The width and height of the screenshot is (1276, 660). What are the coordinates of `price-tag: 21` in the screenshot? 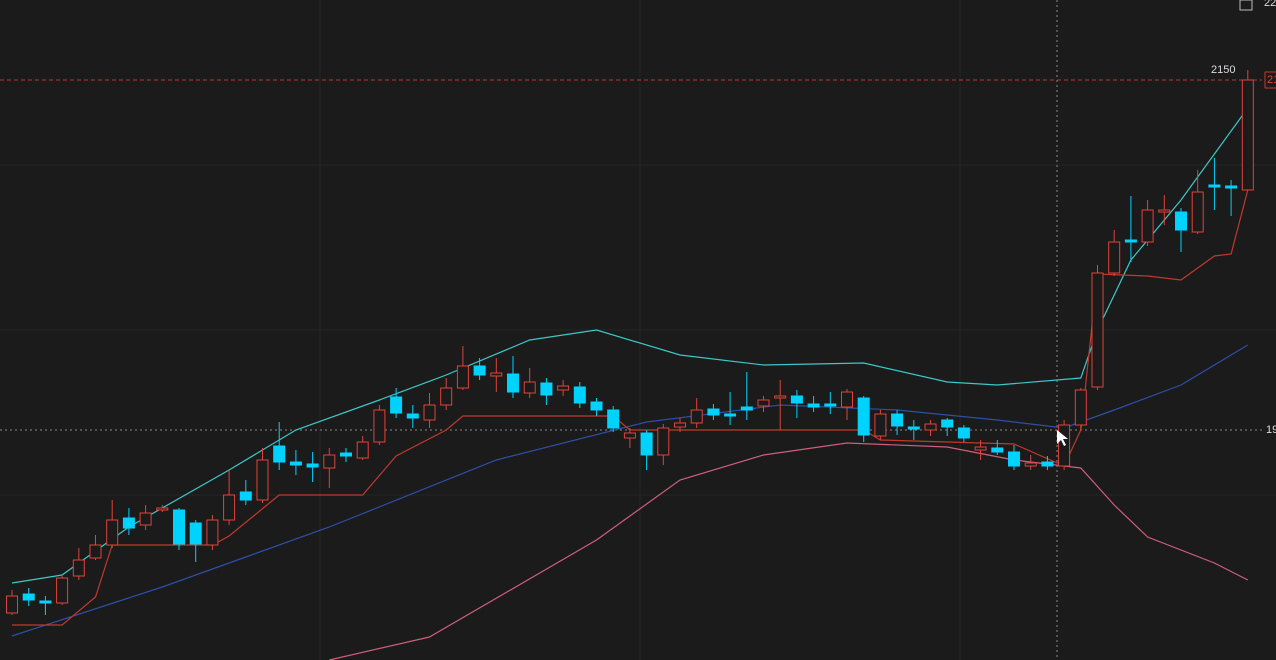 It's located at (1271, 80).